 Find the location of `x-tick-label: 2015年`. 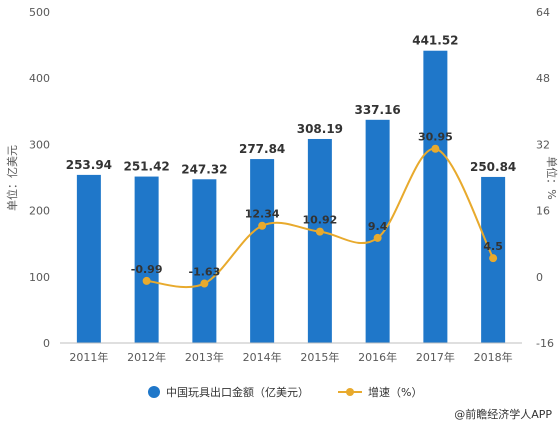

x-tick-label: 2015年 is located at coordinates (319, 357).